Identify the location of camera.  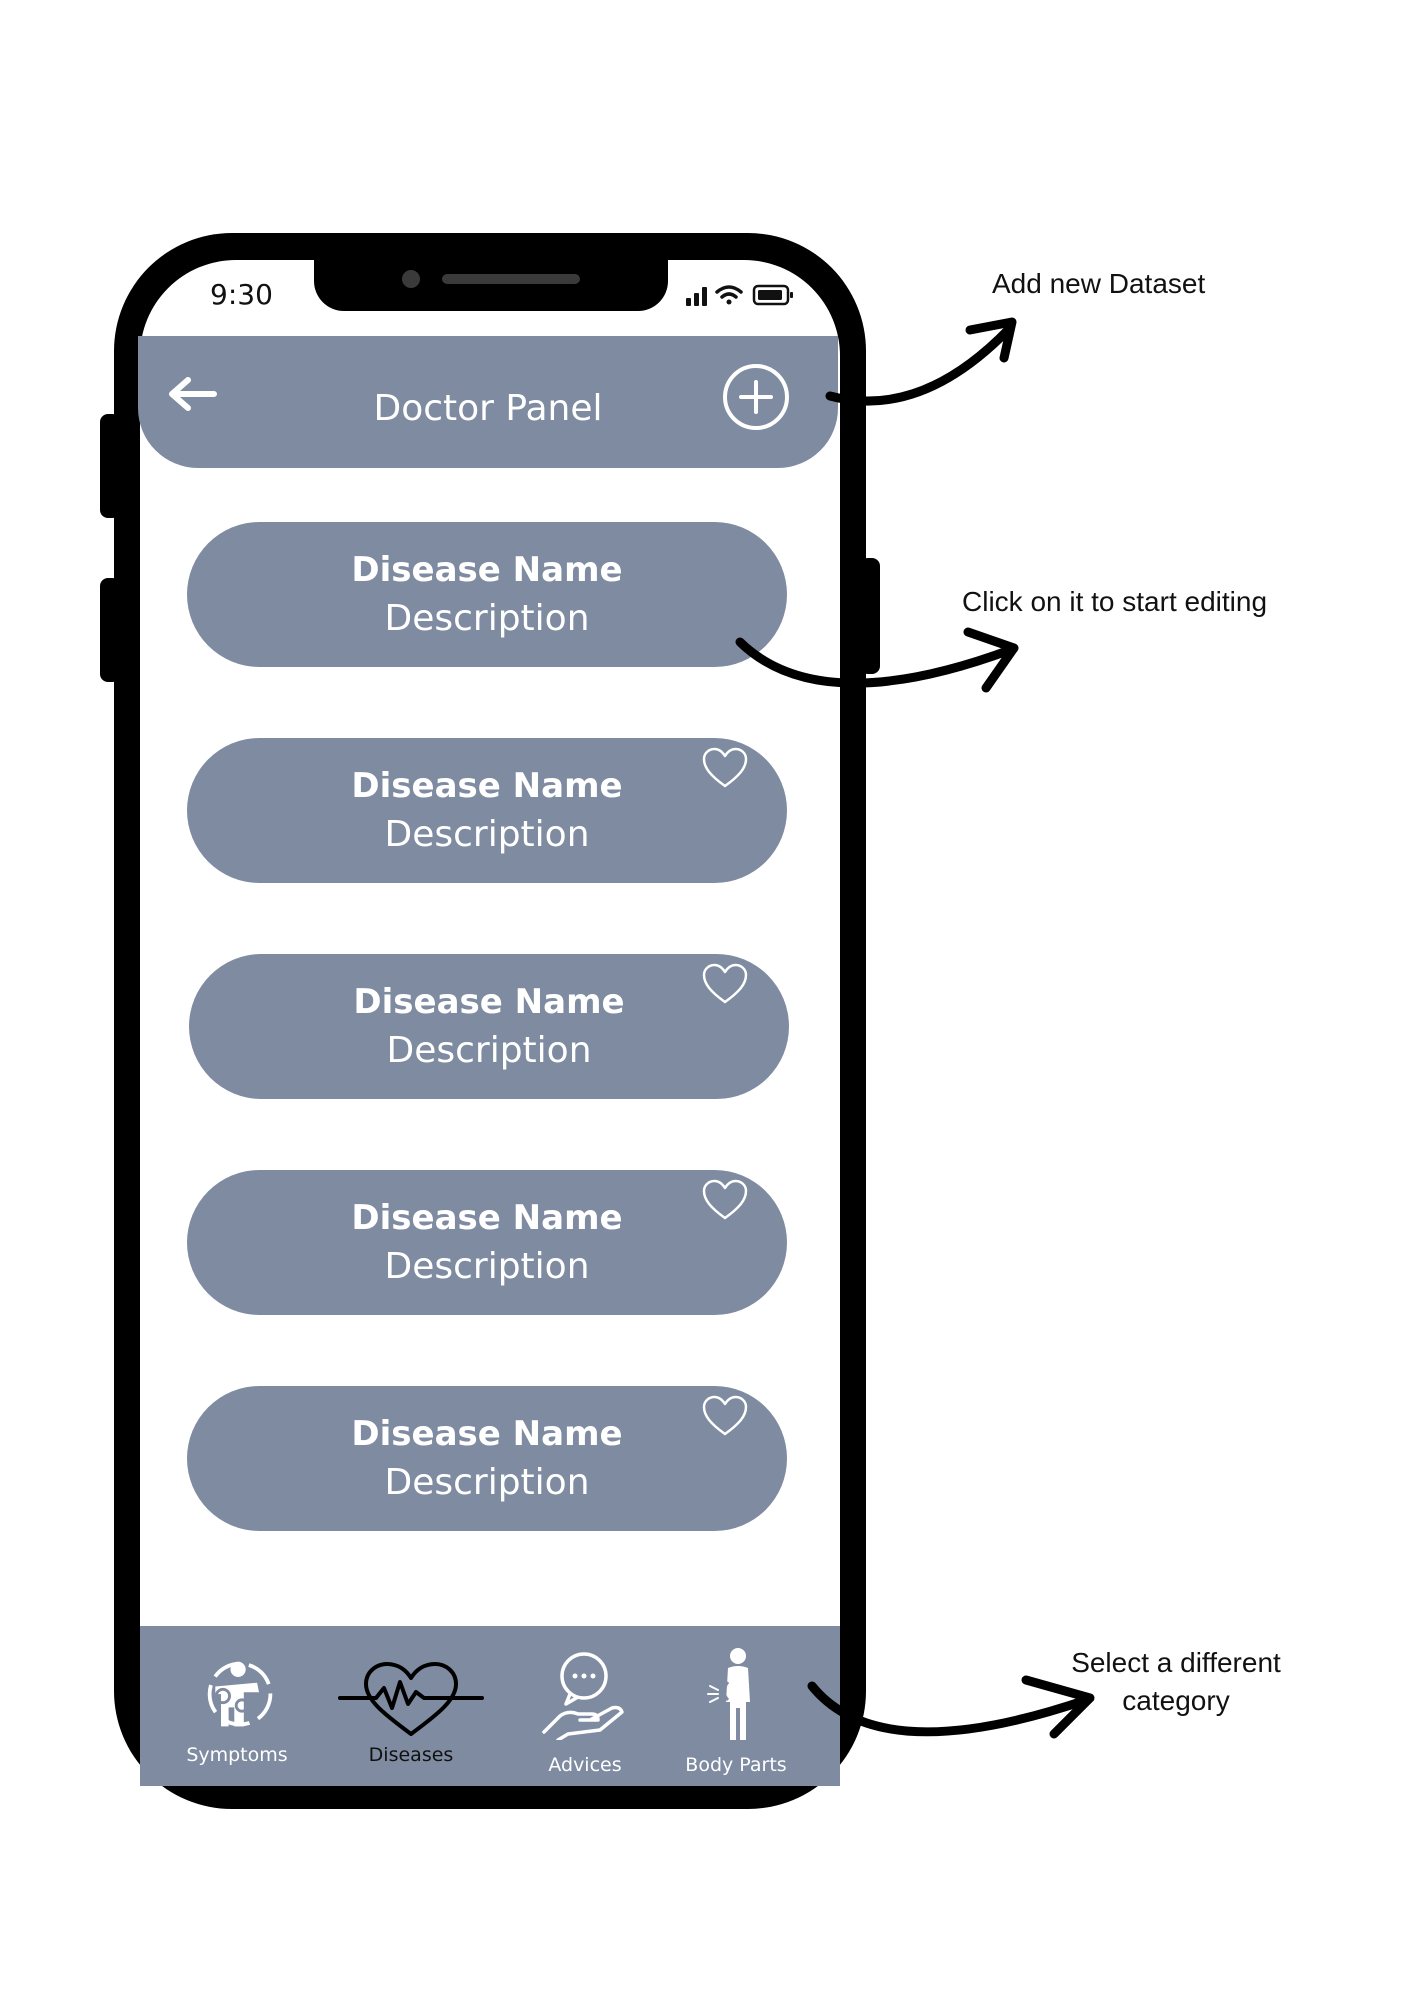
(411, 279).